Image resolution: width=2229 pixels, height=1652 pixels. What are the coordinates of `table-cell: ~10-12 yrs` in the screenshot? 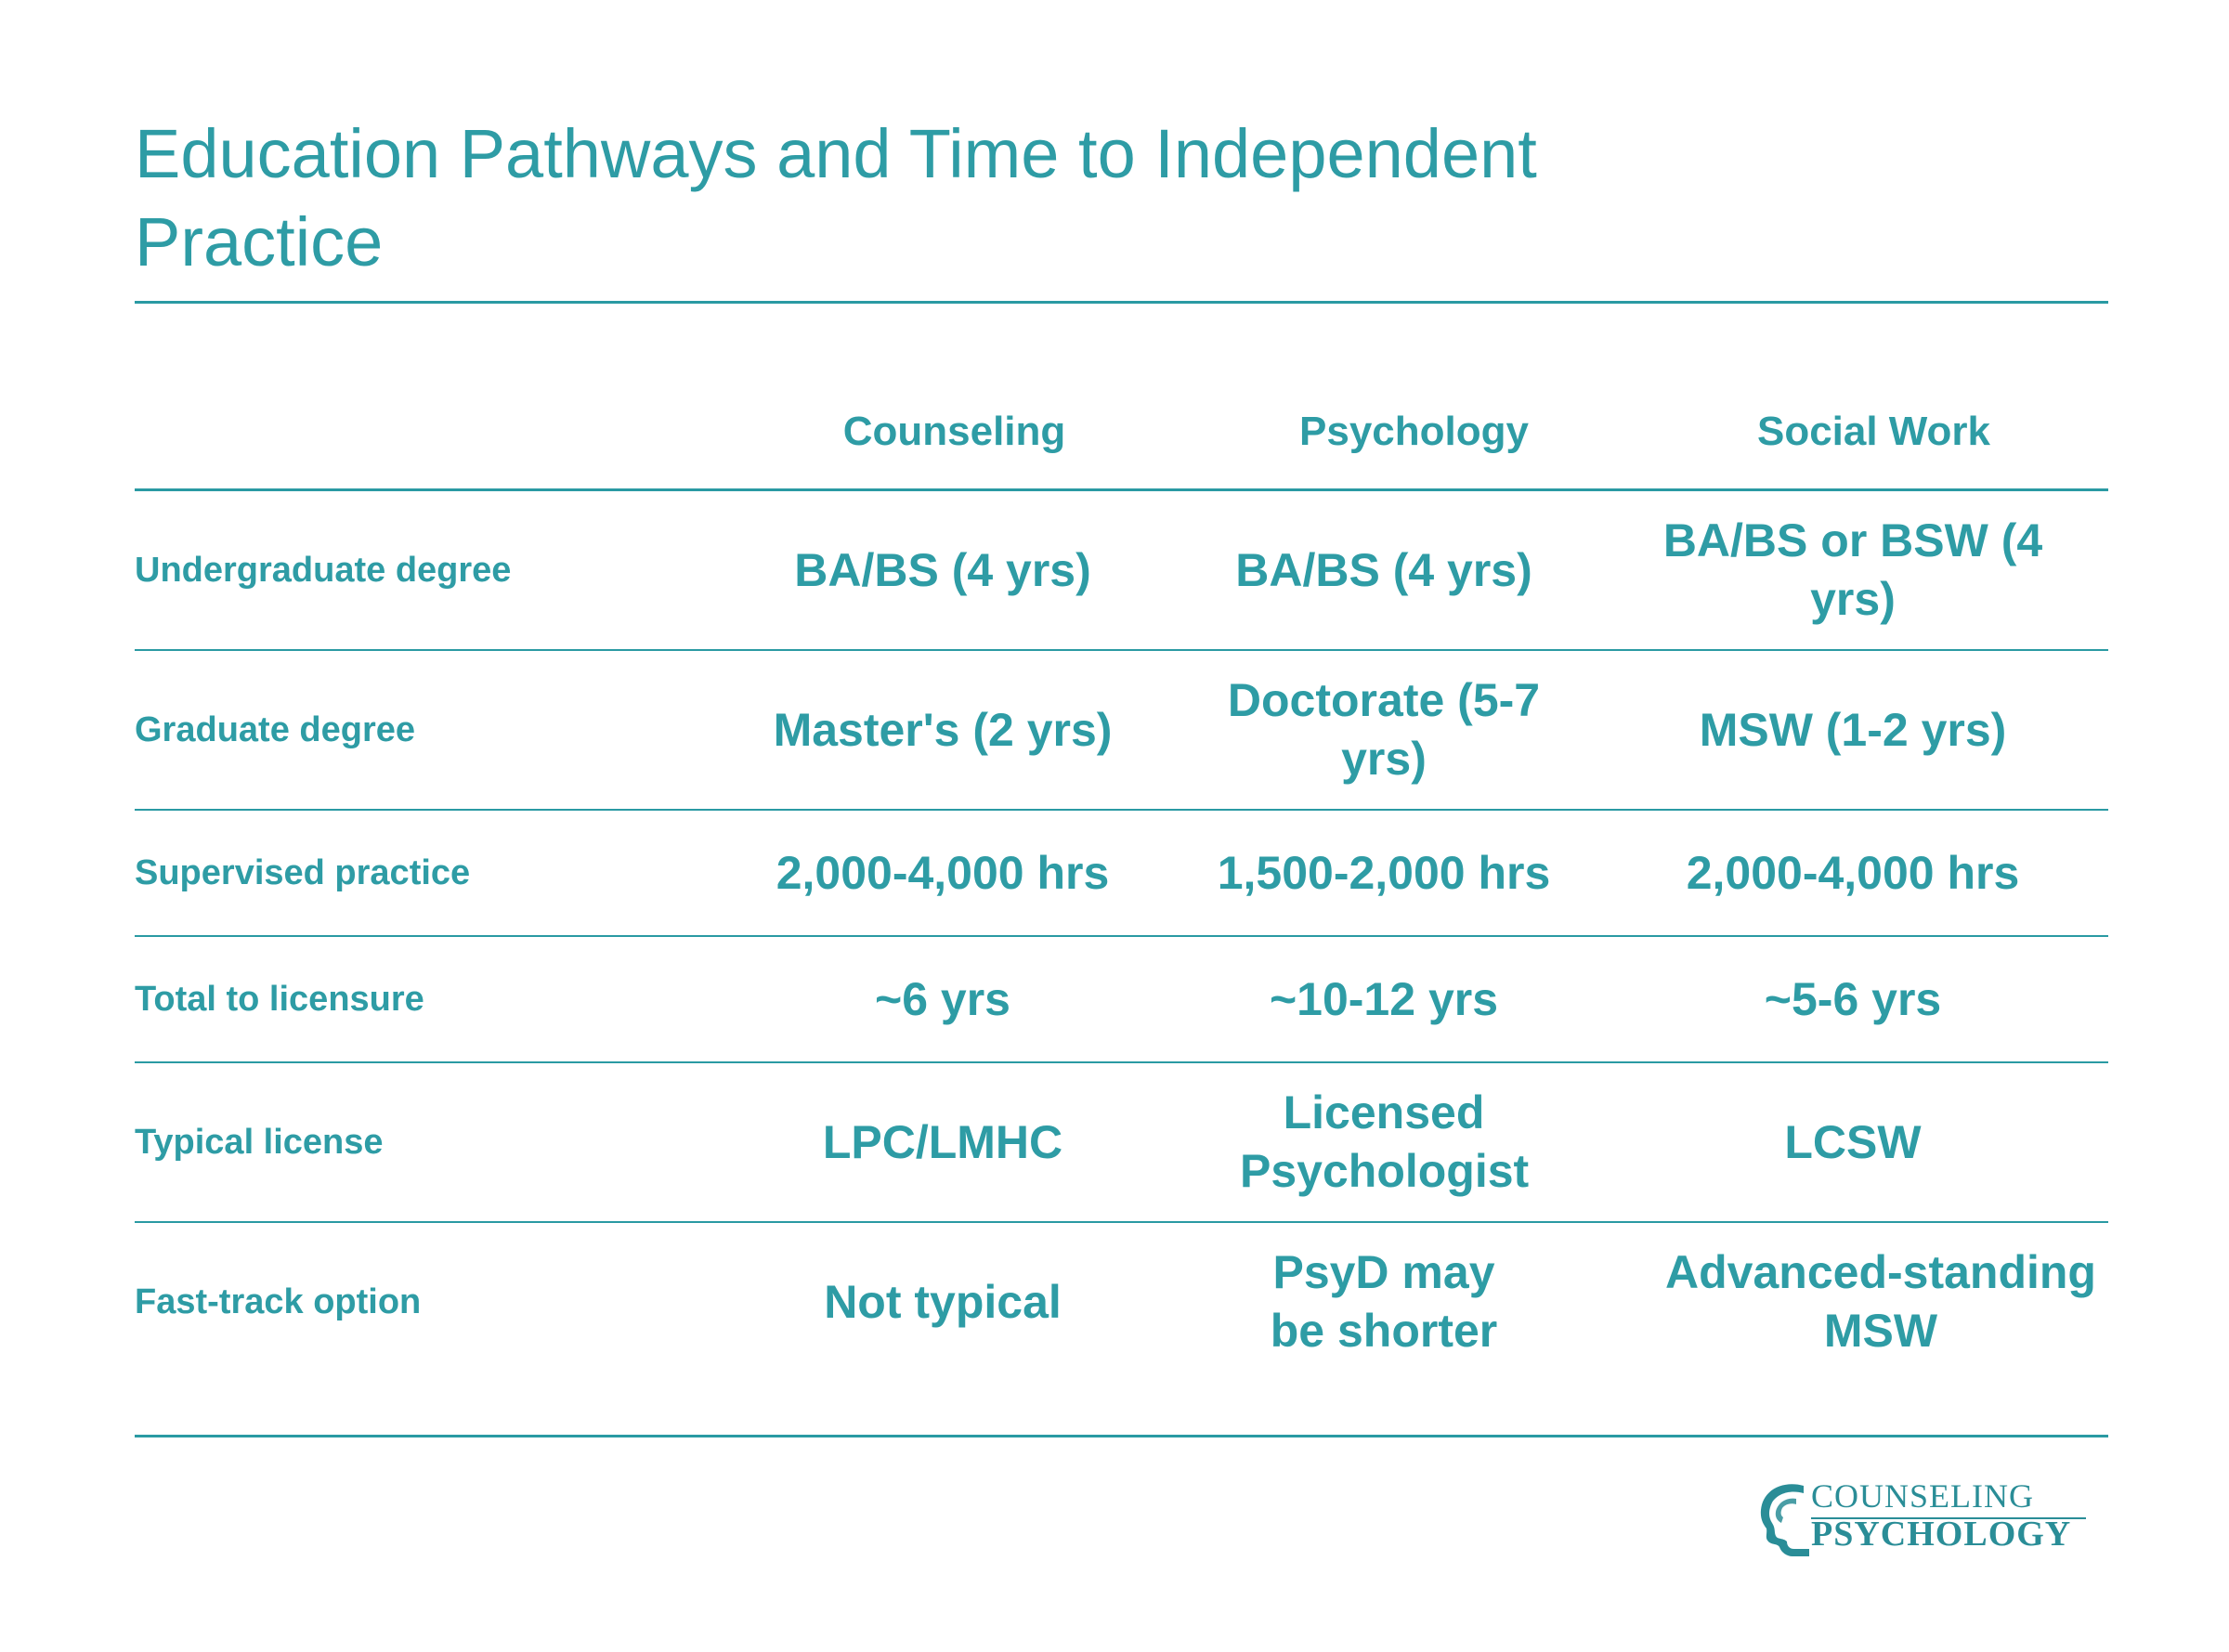 It's located at (1384, 999).